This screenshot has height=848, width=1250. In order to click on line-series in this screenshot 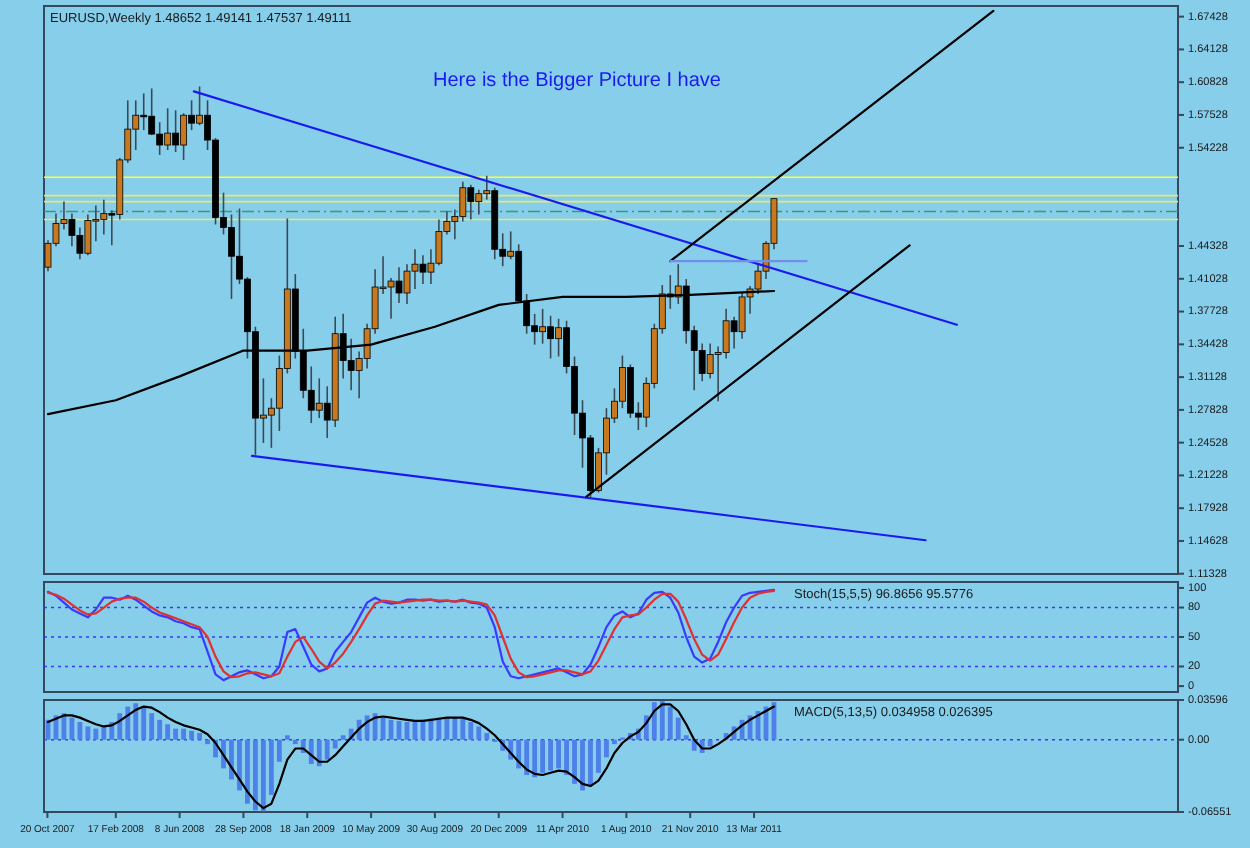, I will do `click(411, 756)`.